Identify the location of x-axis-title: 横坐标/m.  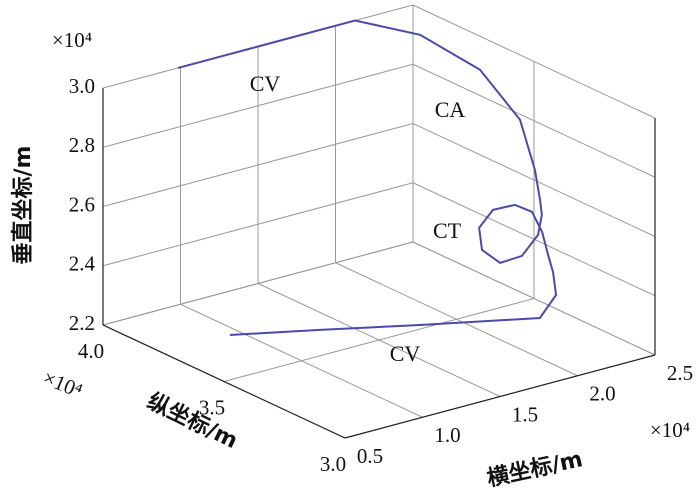
(535, 469).